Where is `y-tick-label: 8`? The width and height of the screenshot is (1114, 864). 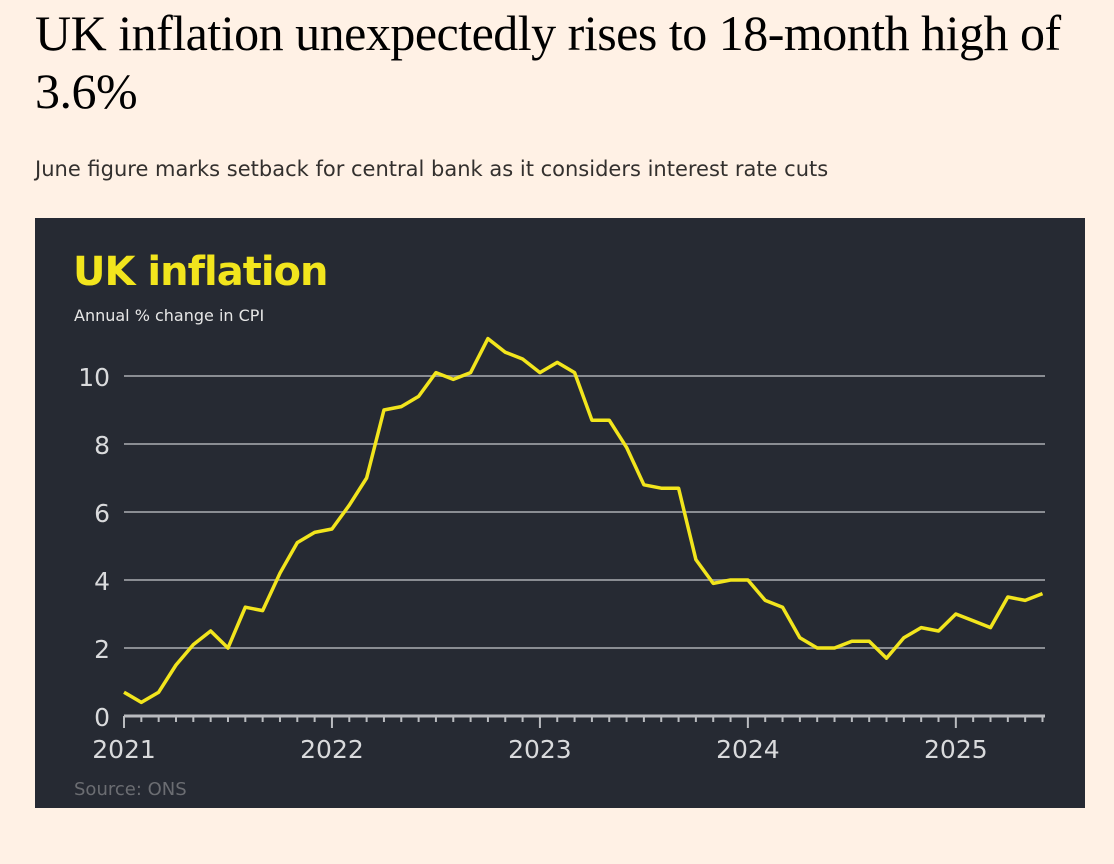
y-tick-label: 8 is located at coordinates (102, 445).